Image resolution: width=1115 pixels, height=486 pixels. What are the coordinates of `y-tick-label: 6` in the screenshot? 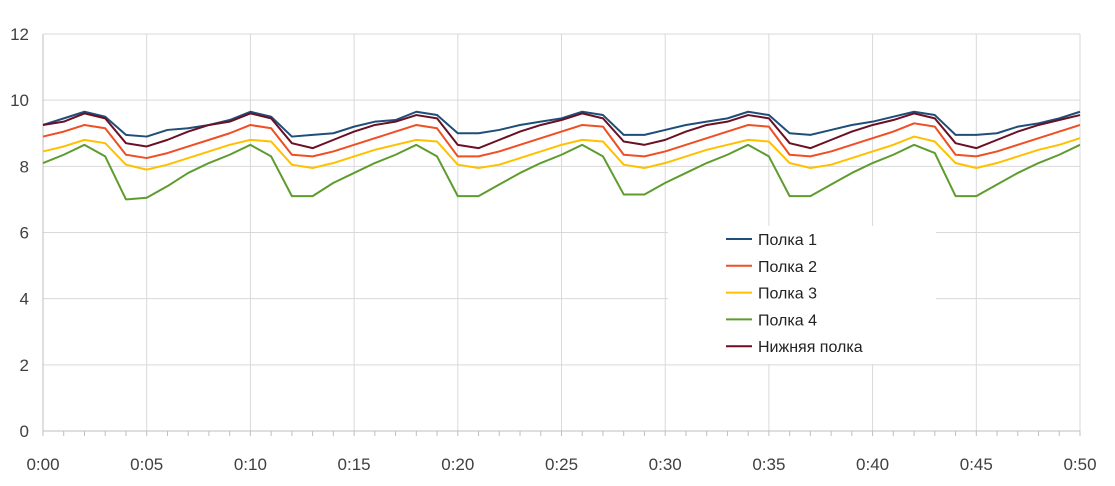 It's located at (24, 233).